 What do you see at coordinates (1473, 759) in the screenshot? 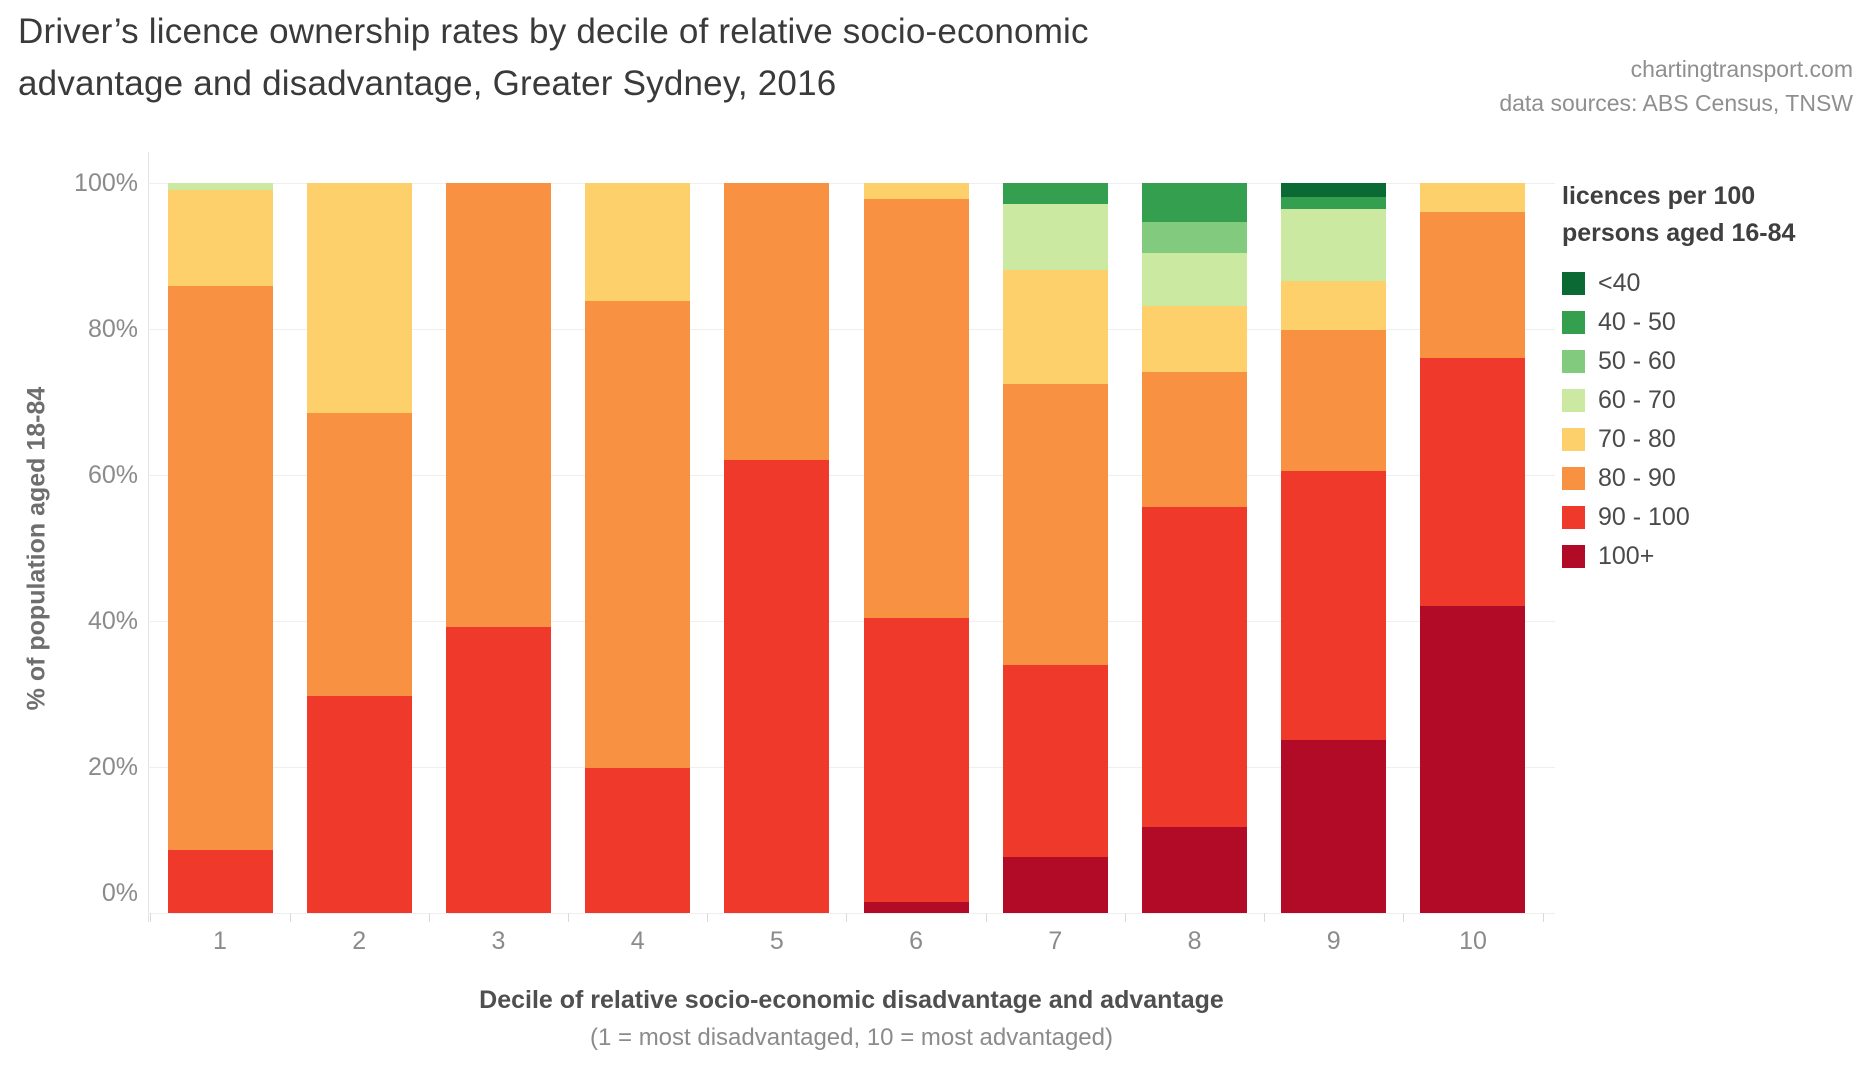
I see `bar-segment-decile-10-100+` at bounding box center [1473, 759].